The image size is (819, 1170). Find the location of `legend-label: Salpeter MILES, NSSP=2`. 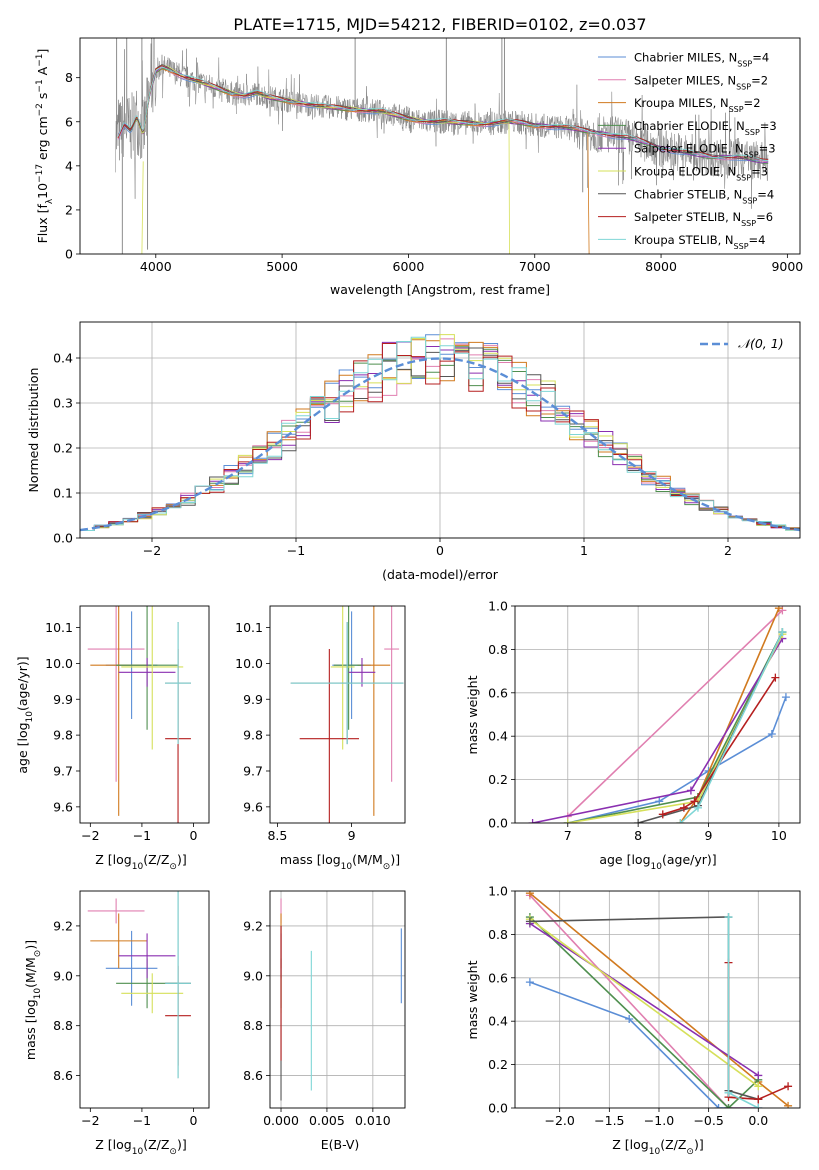

legend-label: Salpeter MILES, NSSP=2 is located at coordinates (701, 82).